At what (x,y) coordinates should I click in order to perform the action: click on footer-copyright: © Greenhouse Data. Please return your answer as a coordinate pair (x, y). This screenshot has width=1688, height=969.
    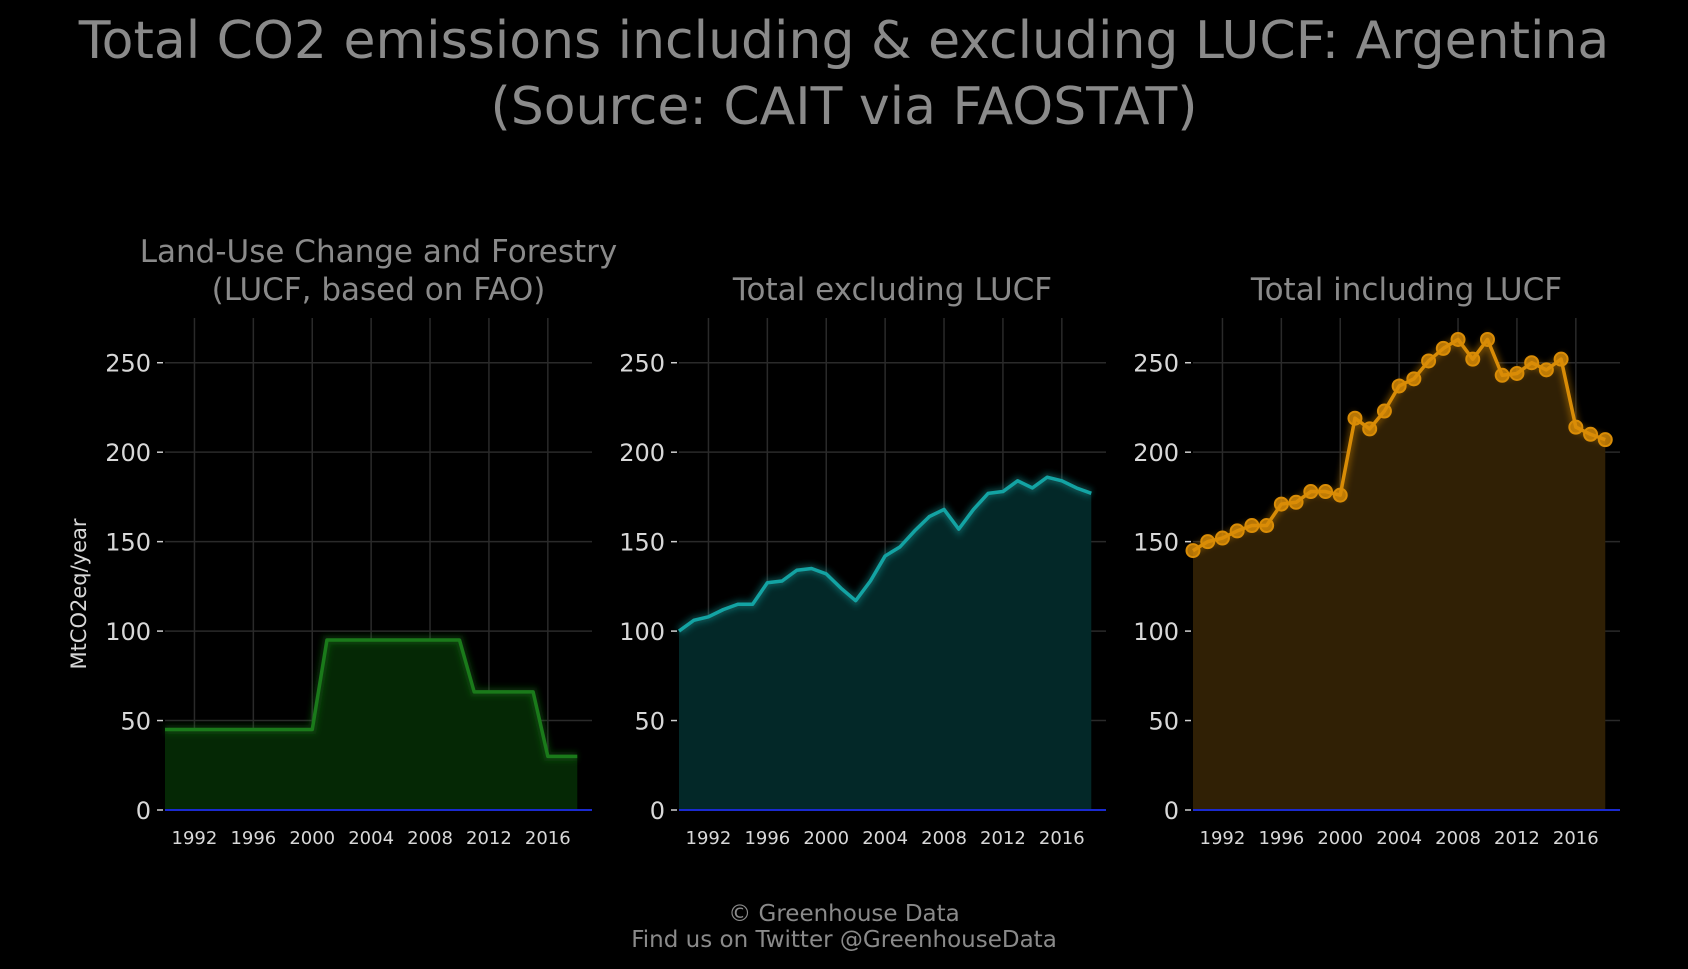
    Looking at the image, I should click on (844, 914).